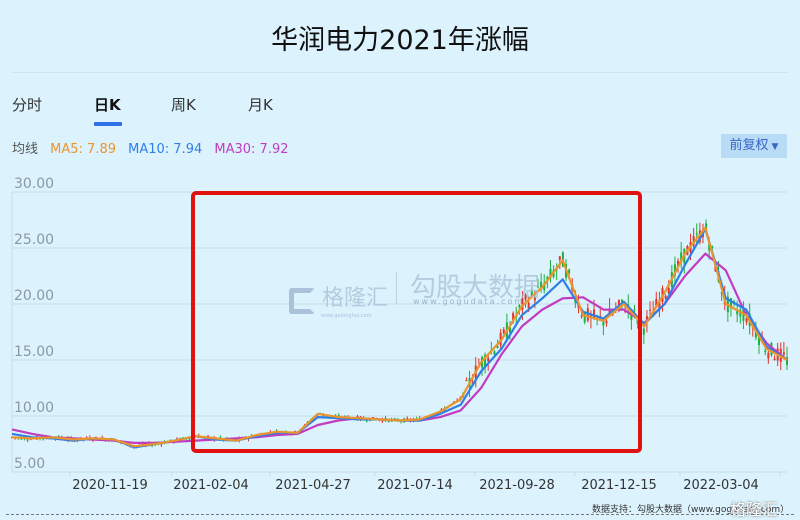  Describe the element at coordinates (754, 509) in the screenshot. I see `gelonghui-corner-logo: 格隆汇` at that location.